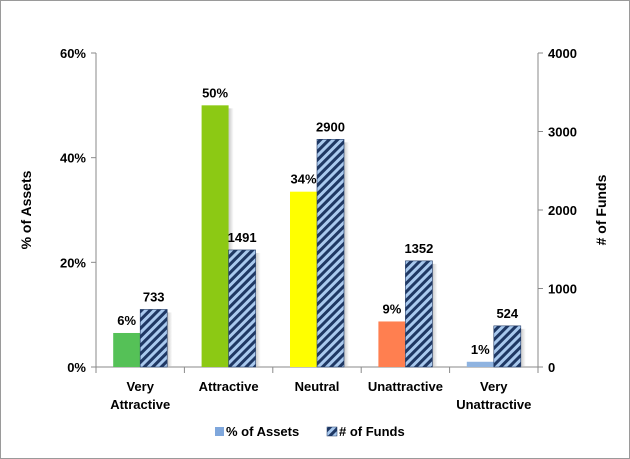  Describe the element at coordinates (262, 431) in the screenshot. I see `legend-label-assets: % of Assets` at that location.